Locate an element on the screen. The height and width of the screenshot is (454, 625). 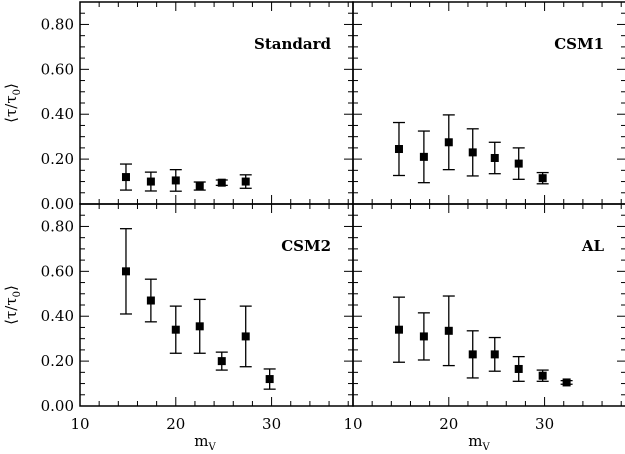
x-axis-title-right: mV is located at coordinates (479, 442).